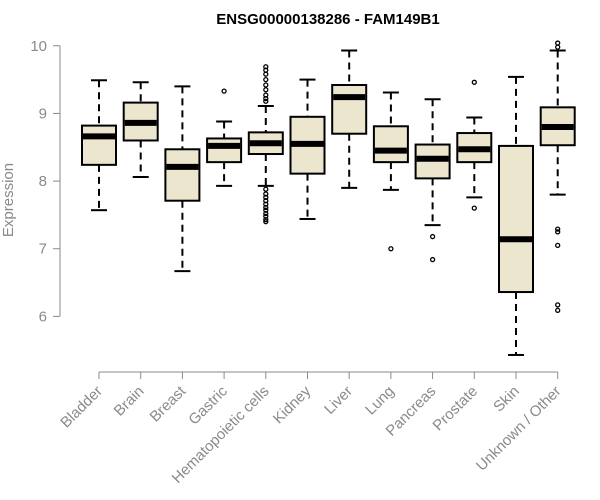 Image resolution: width=600 pixels, height=500 pixels. I want to click on x-tick-label: Breast, so click(168, 403).